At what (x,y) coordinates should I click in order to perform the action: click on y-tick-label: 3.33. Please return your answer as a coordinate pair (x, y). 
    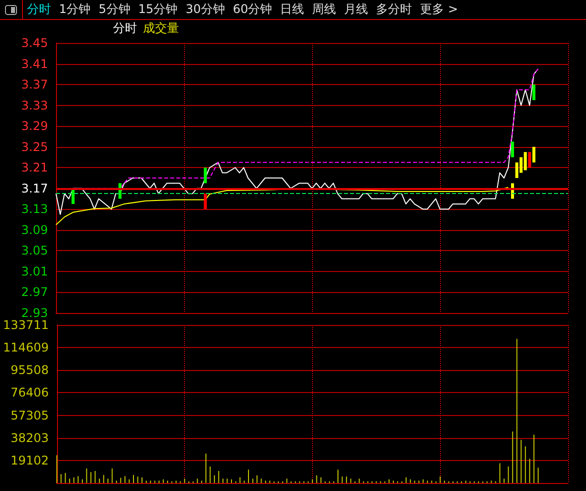
    Looking at the image, I should click on (34, 105).